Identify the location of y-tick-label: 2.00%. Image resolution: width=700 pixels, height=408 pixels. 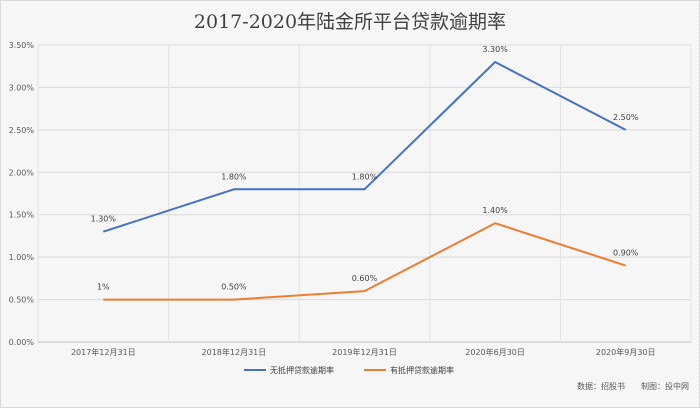
(22, 172).